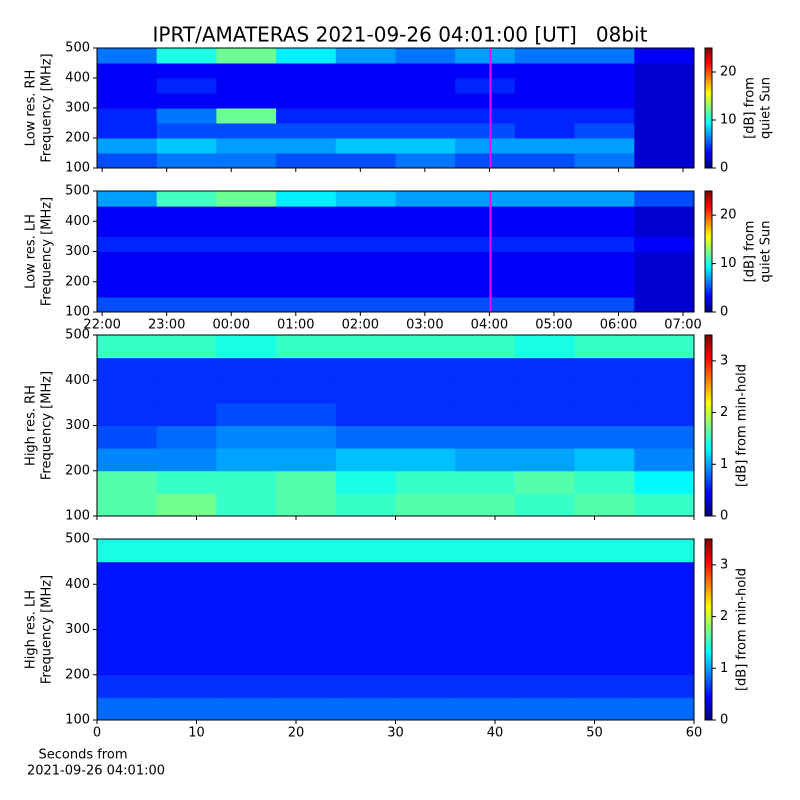 The image size is (800, 800). What do you see at coordinates (77, 584) in the screenshot?
I see `y-tick-label: 400` at bounding box center [77, 584].